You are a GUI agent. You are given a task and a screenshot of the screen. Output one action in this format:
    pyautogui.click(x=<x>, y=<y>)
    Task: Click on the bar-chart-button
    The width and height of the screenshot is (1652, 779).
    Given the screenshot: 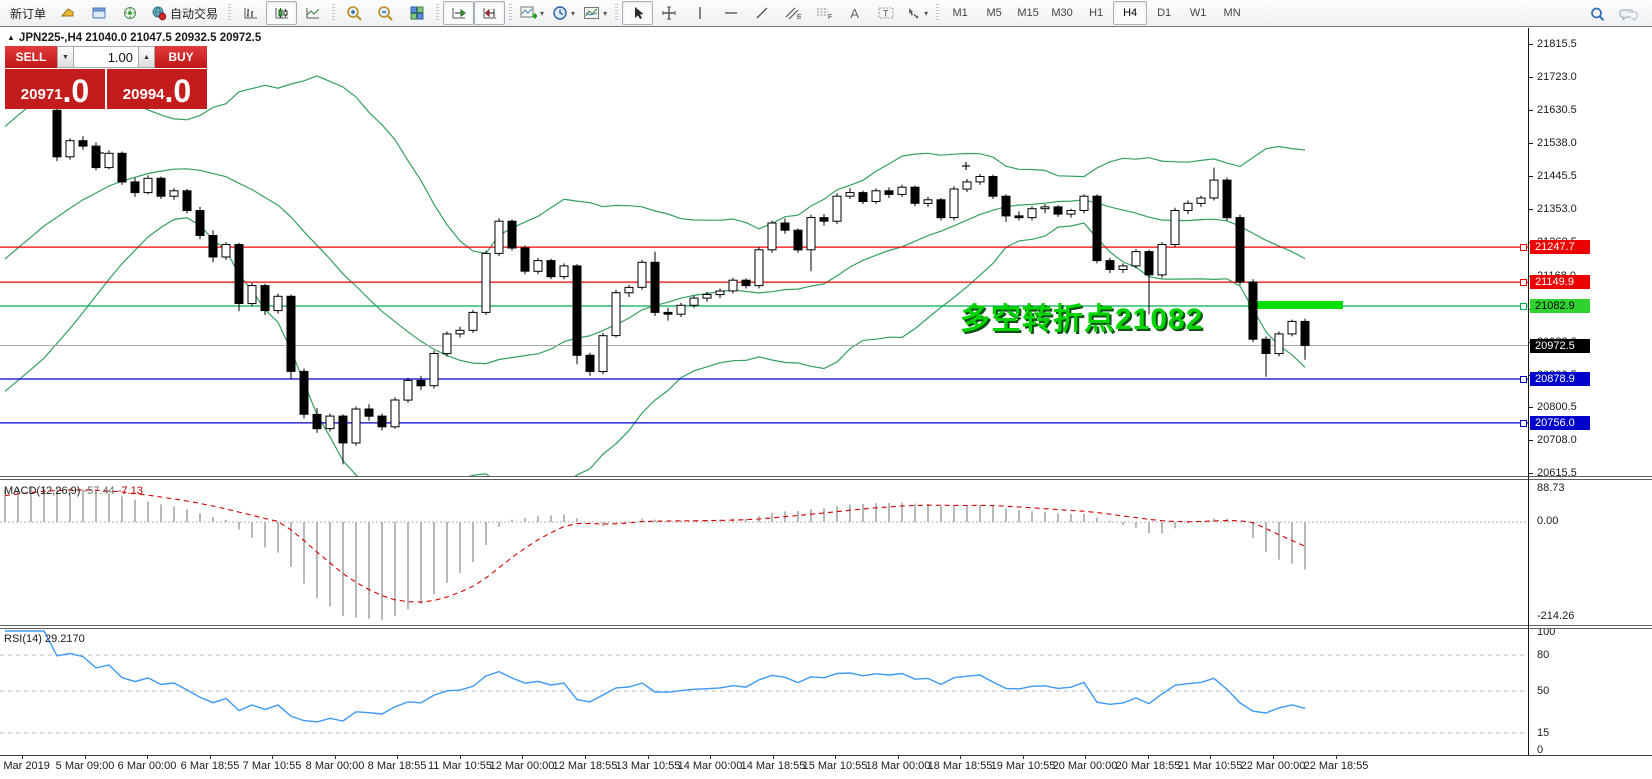 What is the action you would take?
    pyautogui.click(x=250, y=13)
    